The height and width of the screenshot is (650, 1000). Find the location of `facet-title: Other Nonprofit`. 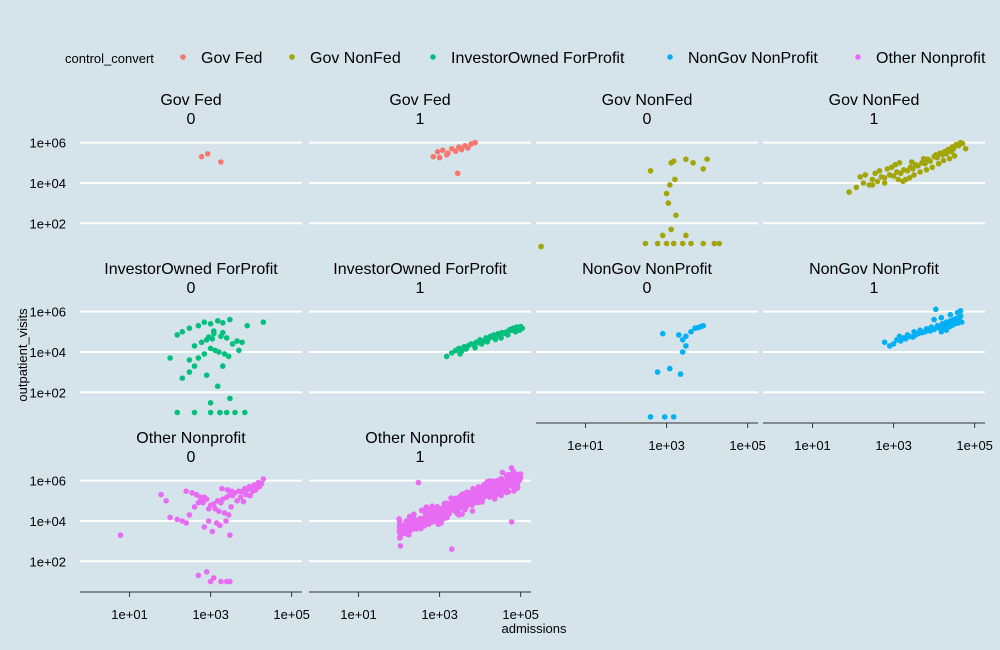

facet-title: Other Nonprofit is located at coordinates (420, 438).